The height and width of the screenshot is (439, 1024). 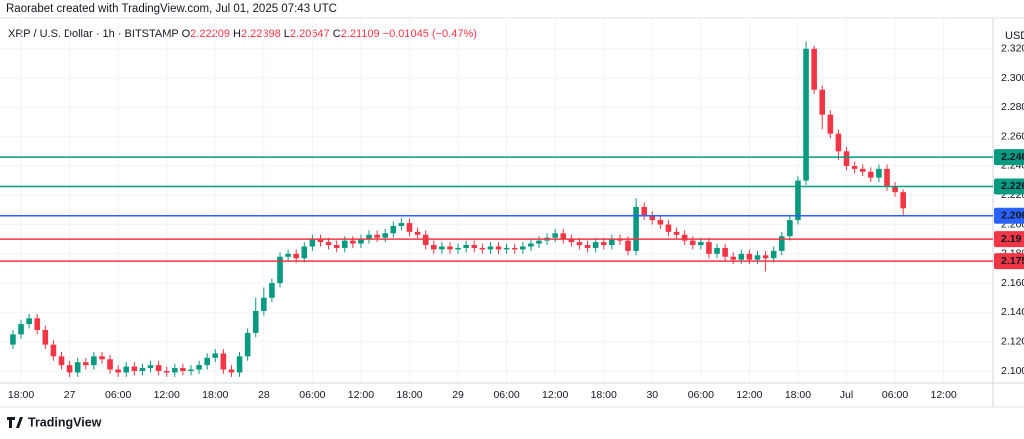 I want to click on legend-symbol: XRP / U.S. Dollar · 1h · BITSTAMP, so click(x=93, y=34).